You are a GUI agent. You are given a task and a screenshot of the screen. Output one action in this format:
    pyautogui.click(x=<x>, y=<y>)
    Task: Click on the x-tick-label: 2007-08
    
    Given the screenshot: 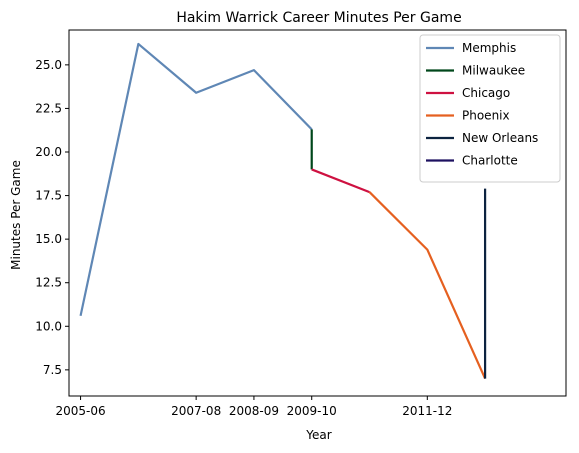 What is the action you would take?
    pyautogui.click(x=196, y=411)
    